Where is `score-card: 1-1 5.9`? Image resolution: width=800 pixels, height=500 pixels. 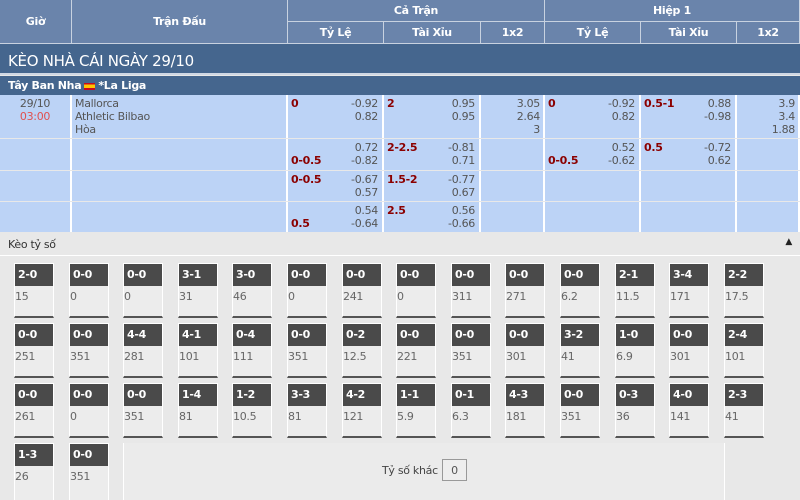
score-card: 1-1 5.9 is located at coordinates (416, 410).